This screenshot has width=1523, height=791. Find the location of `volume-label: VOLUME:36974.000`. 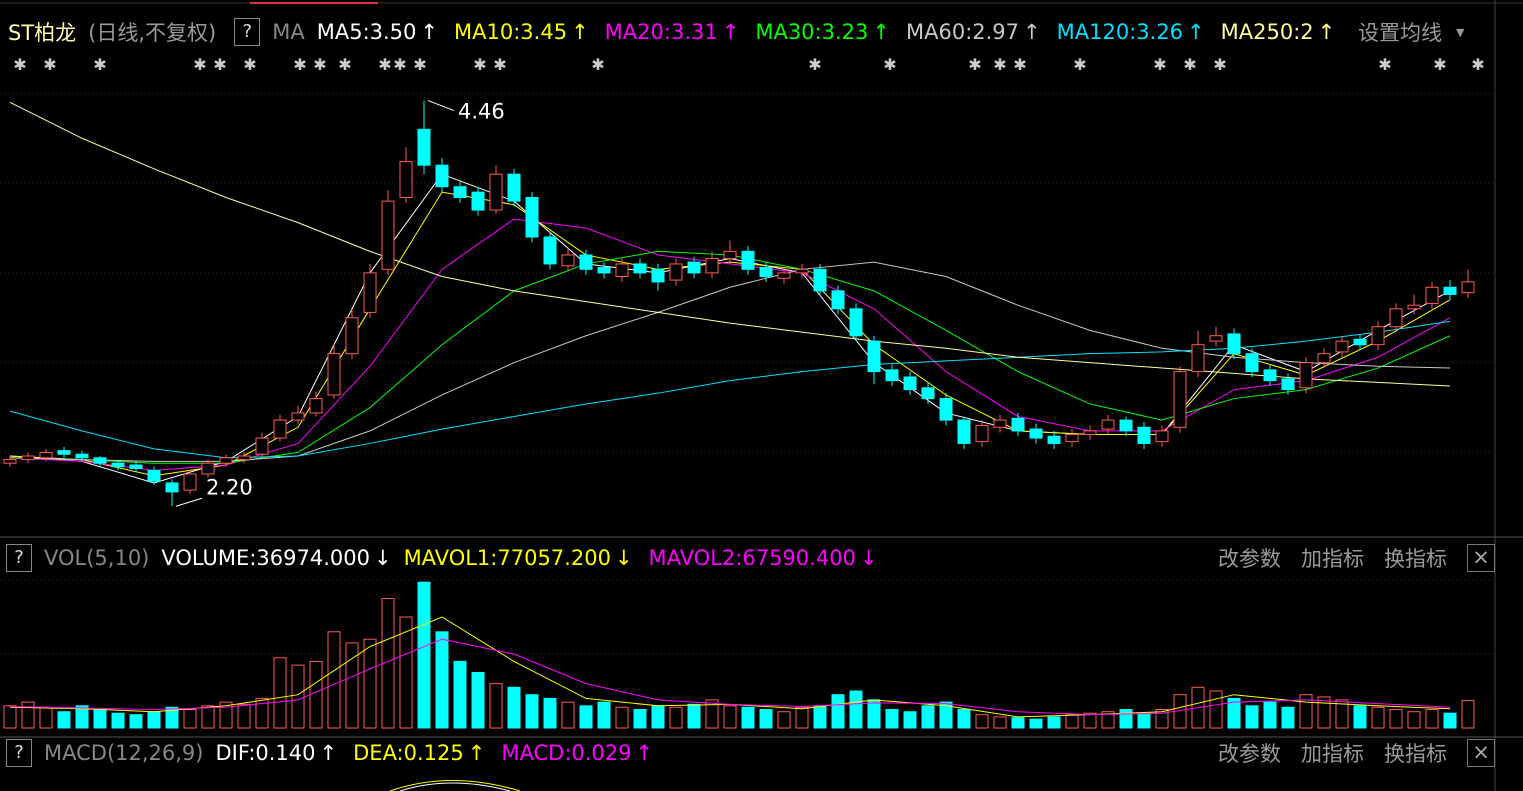

volume-label: VOLUME:36974.000 is located at coordinates (265, 558).